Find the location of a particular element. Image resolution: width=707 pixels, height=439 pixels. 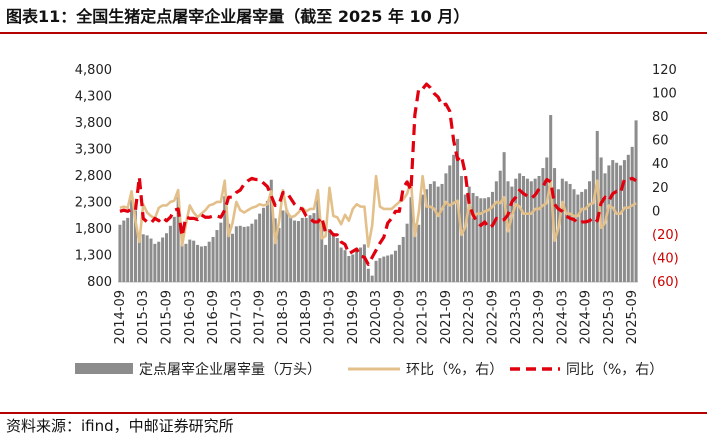

mom-line is located at coordinates (378, 211).